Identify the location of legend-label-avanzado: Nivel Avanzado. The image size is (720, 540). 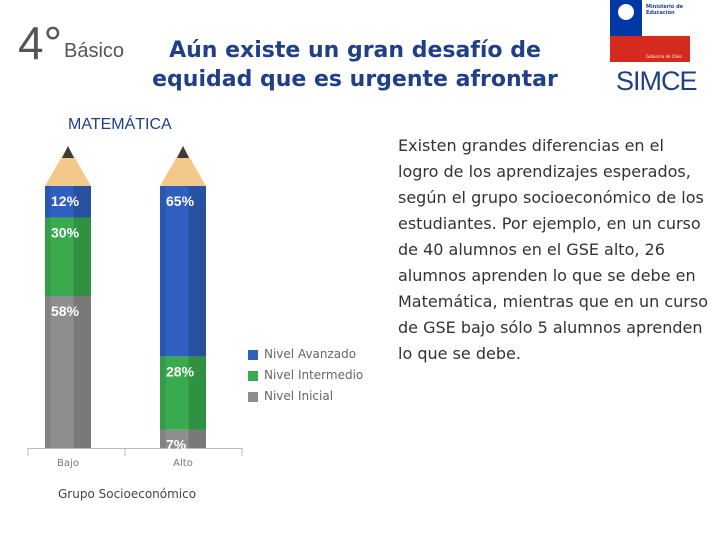
(310, 354).